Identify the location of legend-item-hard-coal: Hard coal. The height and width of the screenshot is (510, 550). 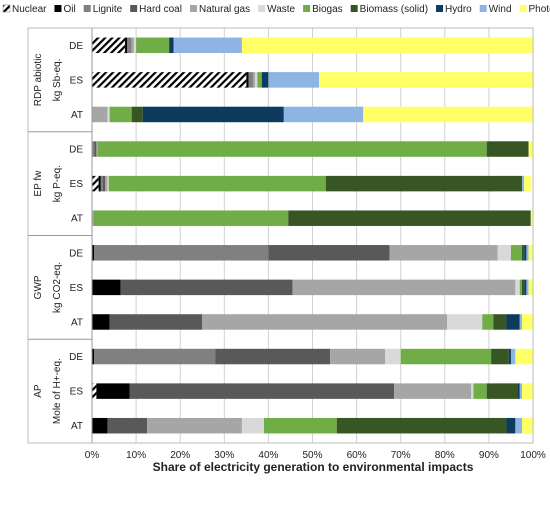
(156, 9).